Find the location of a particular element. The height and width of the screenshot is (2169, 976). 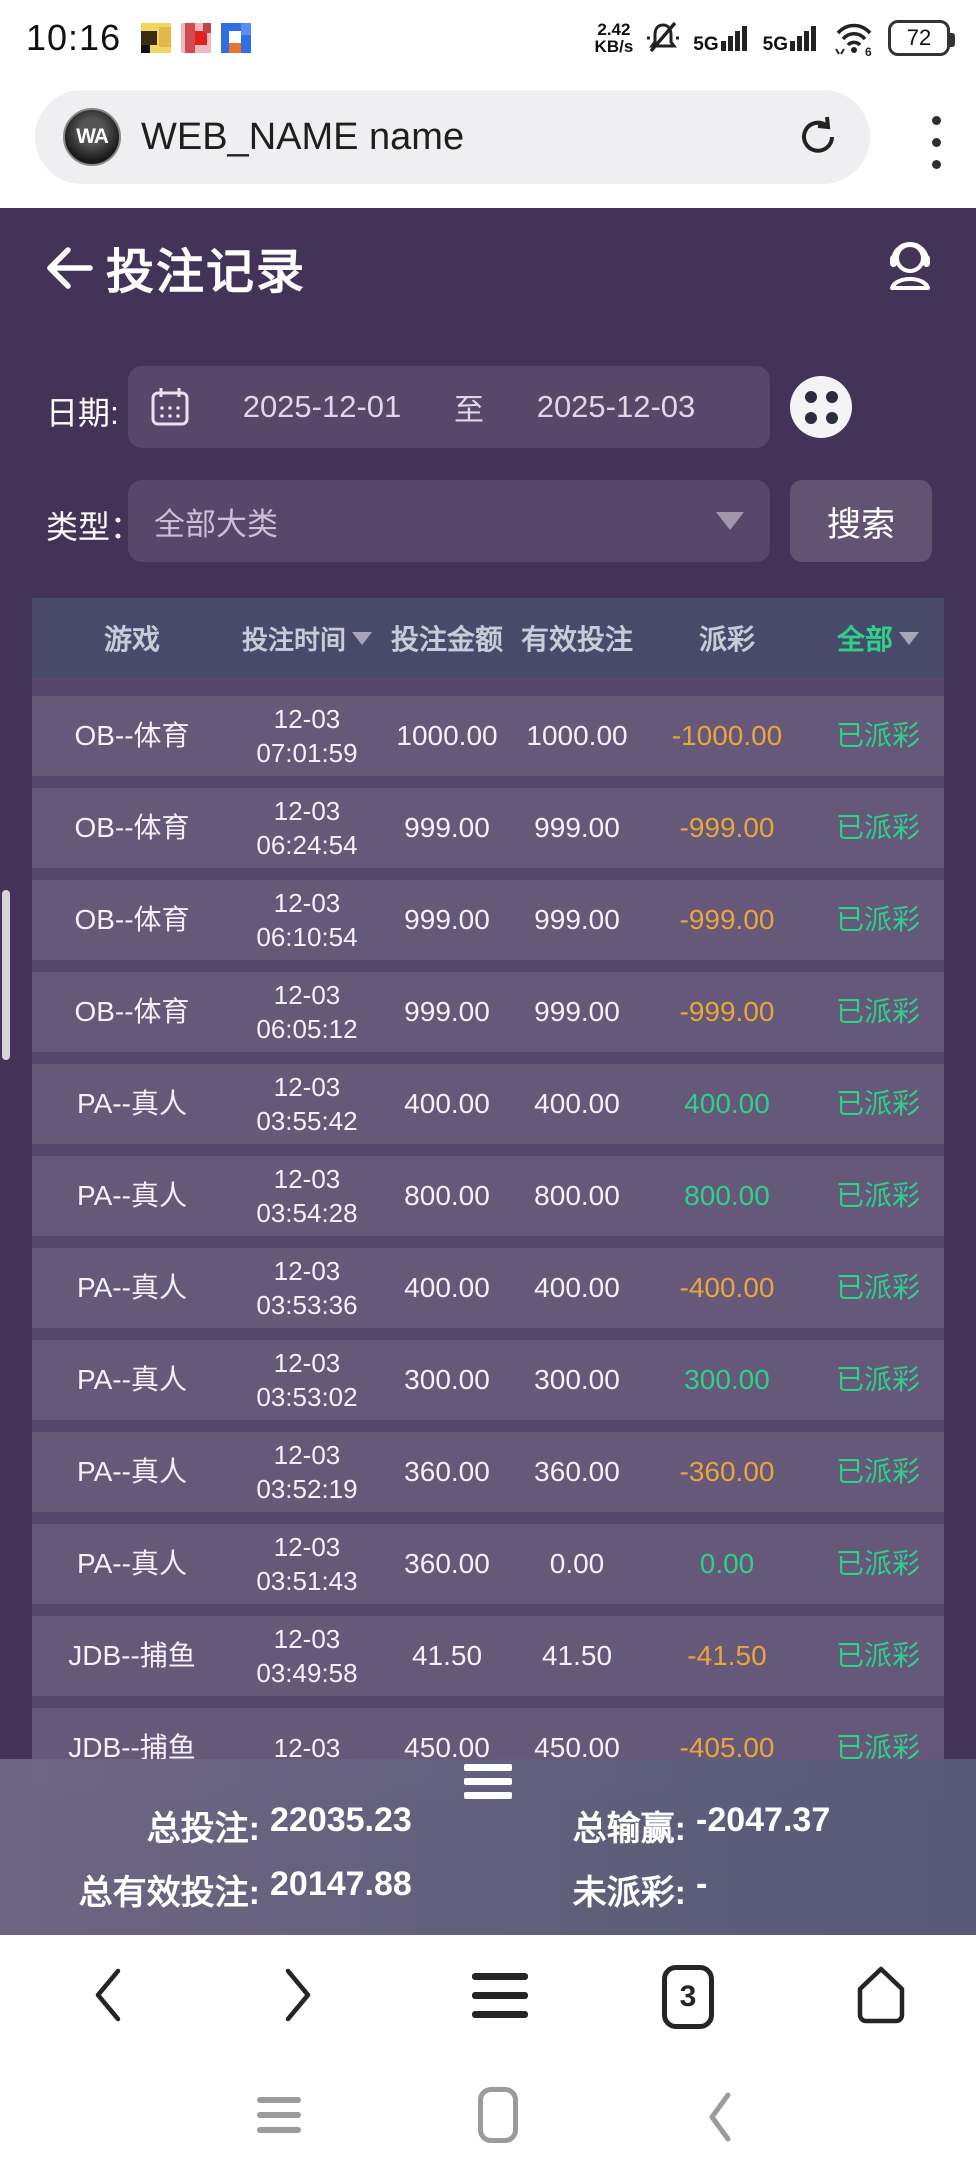

cell-payout: 800.00 is located at coordinates (727, 1195).